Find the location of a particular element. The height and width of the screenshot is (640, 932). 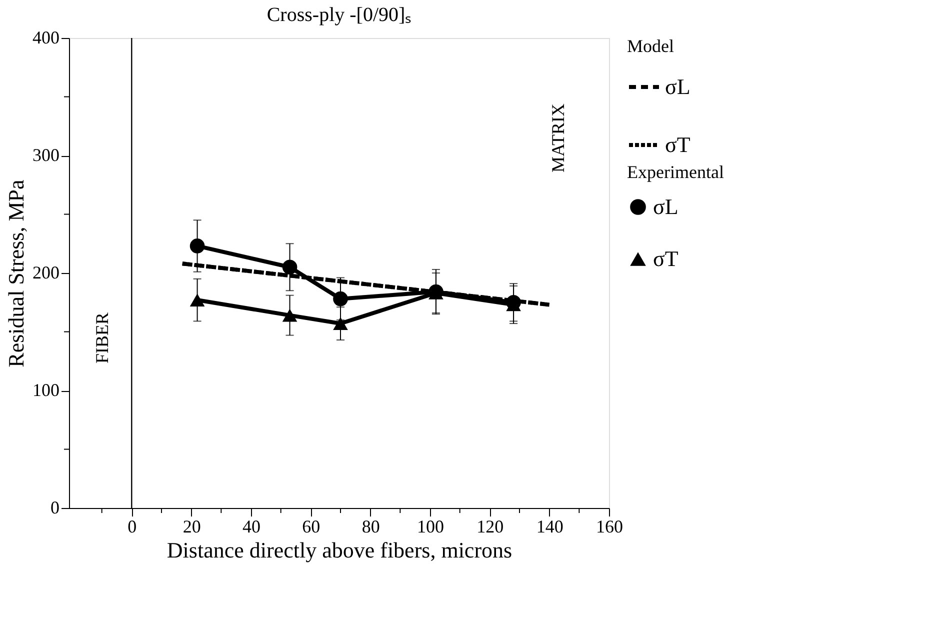

y-tick-label: 0 is located at coordinates (55, 508).